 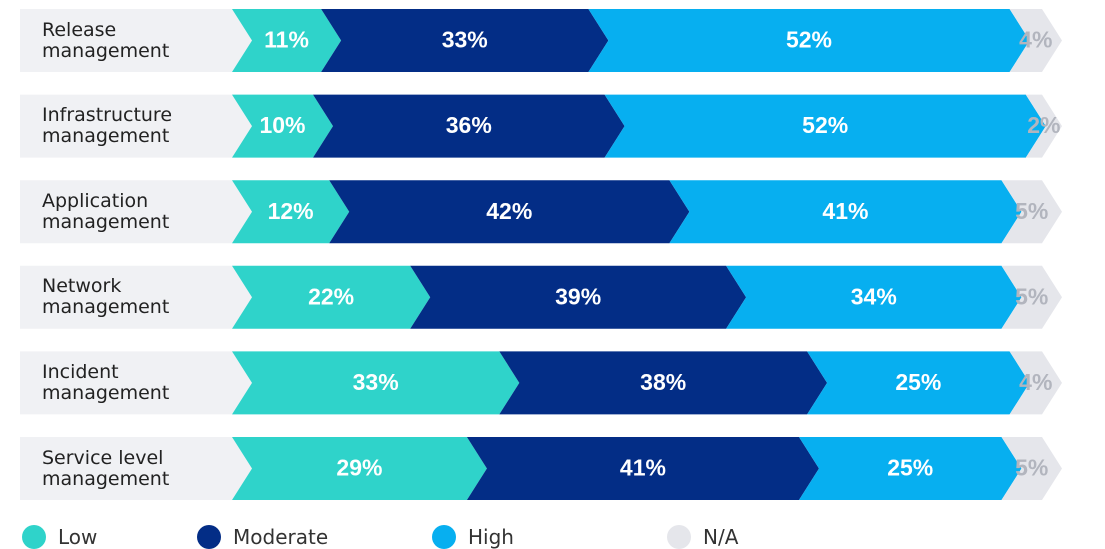 I want to click on category-label: Incident management, so click(x=106, y=382).